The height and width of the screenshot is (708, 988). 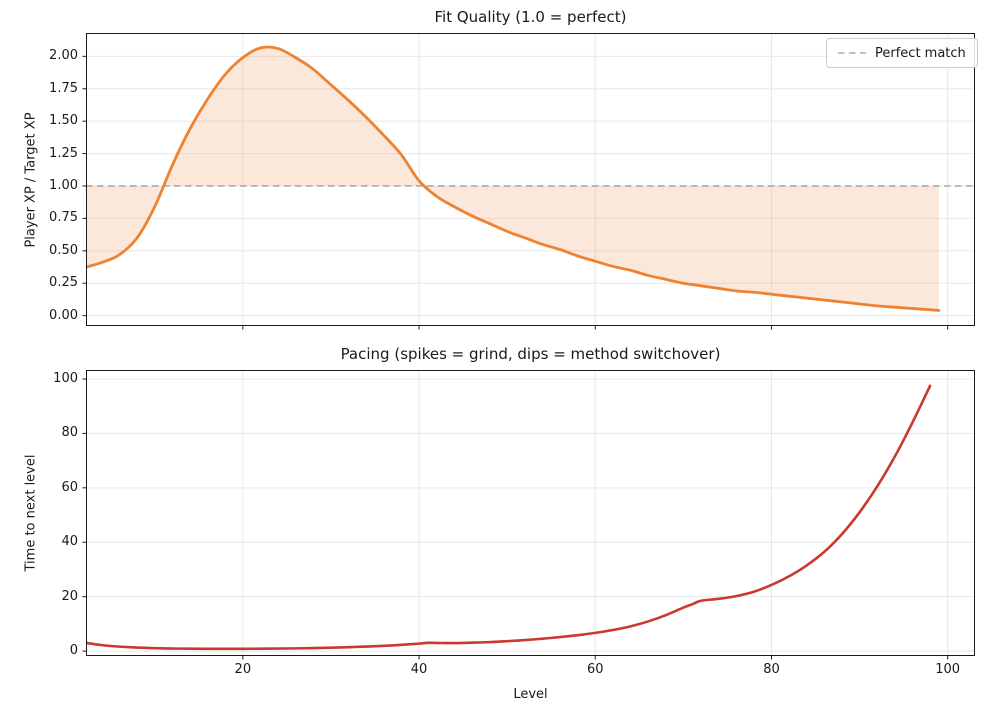 I want to click on y-tick-label: 0.50, so click(x=63, y=250).